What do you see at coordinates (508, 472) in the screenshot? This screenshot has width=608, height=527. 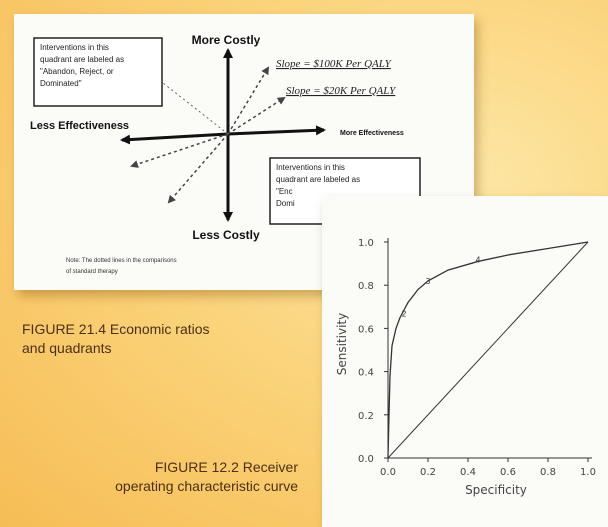 I see `x-tick-label: 0.6` at bounding box center [508, 472].